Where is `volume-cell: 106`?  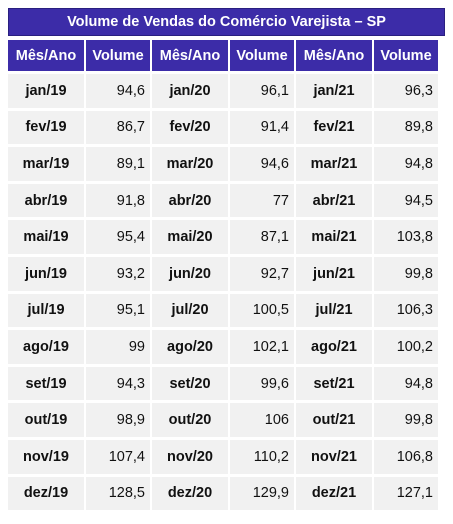 volume-cell: 106 is located at coordinates (262, 420).